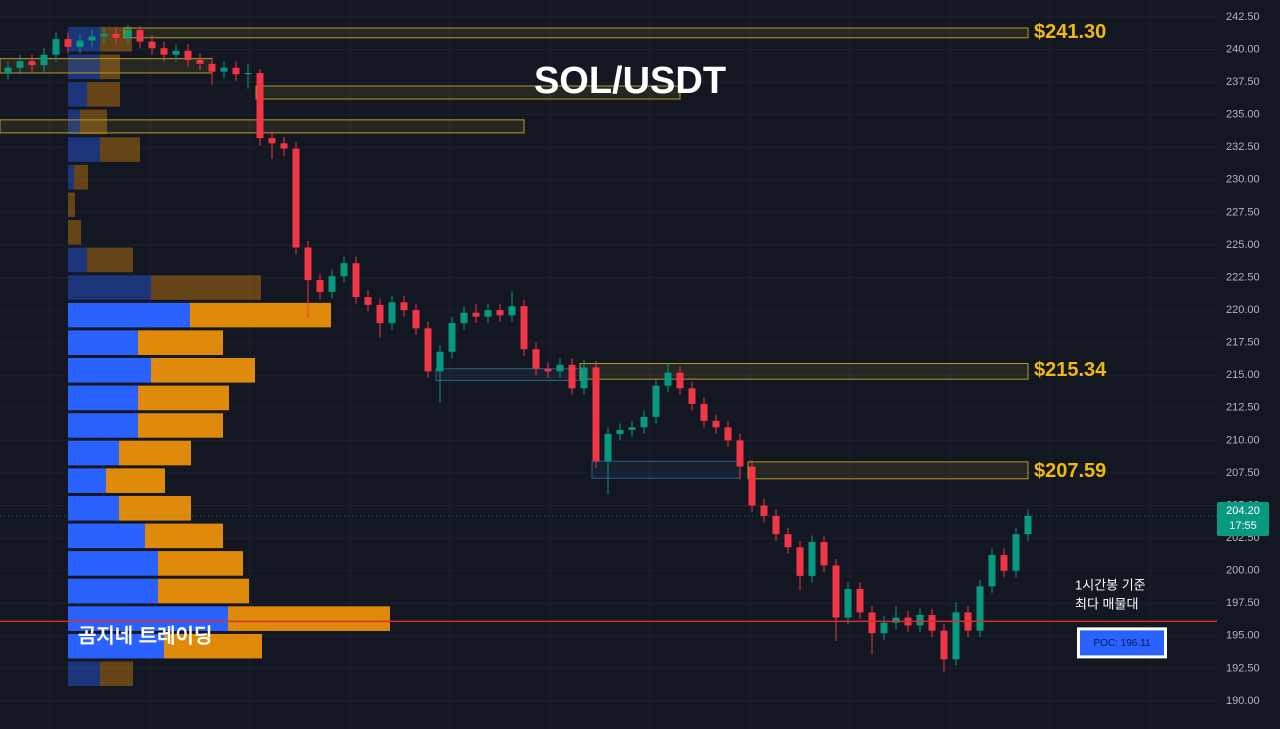 The height and width of the screenshot is (729, 1280). Describe the element at coordinates (1243, 343) in the screenshot. I see `y-tick-label: 217.50` at that location.